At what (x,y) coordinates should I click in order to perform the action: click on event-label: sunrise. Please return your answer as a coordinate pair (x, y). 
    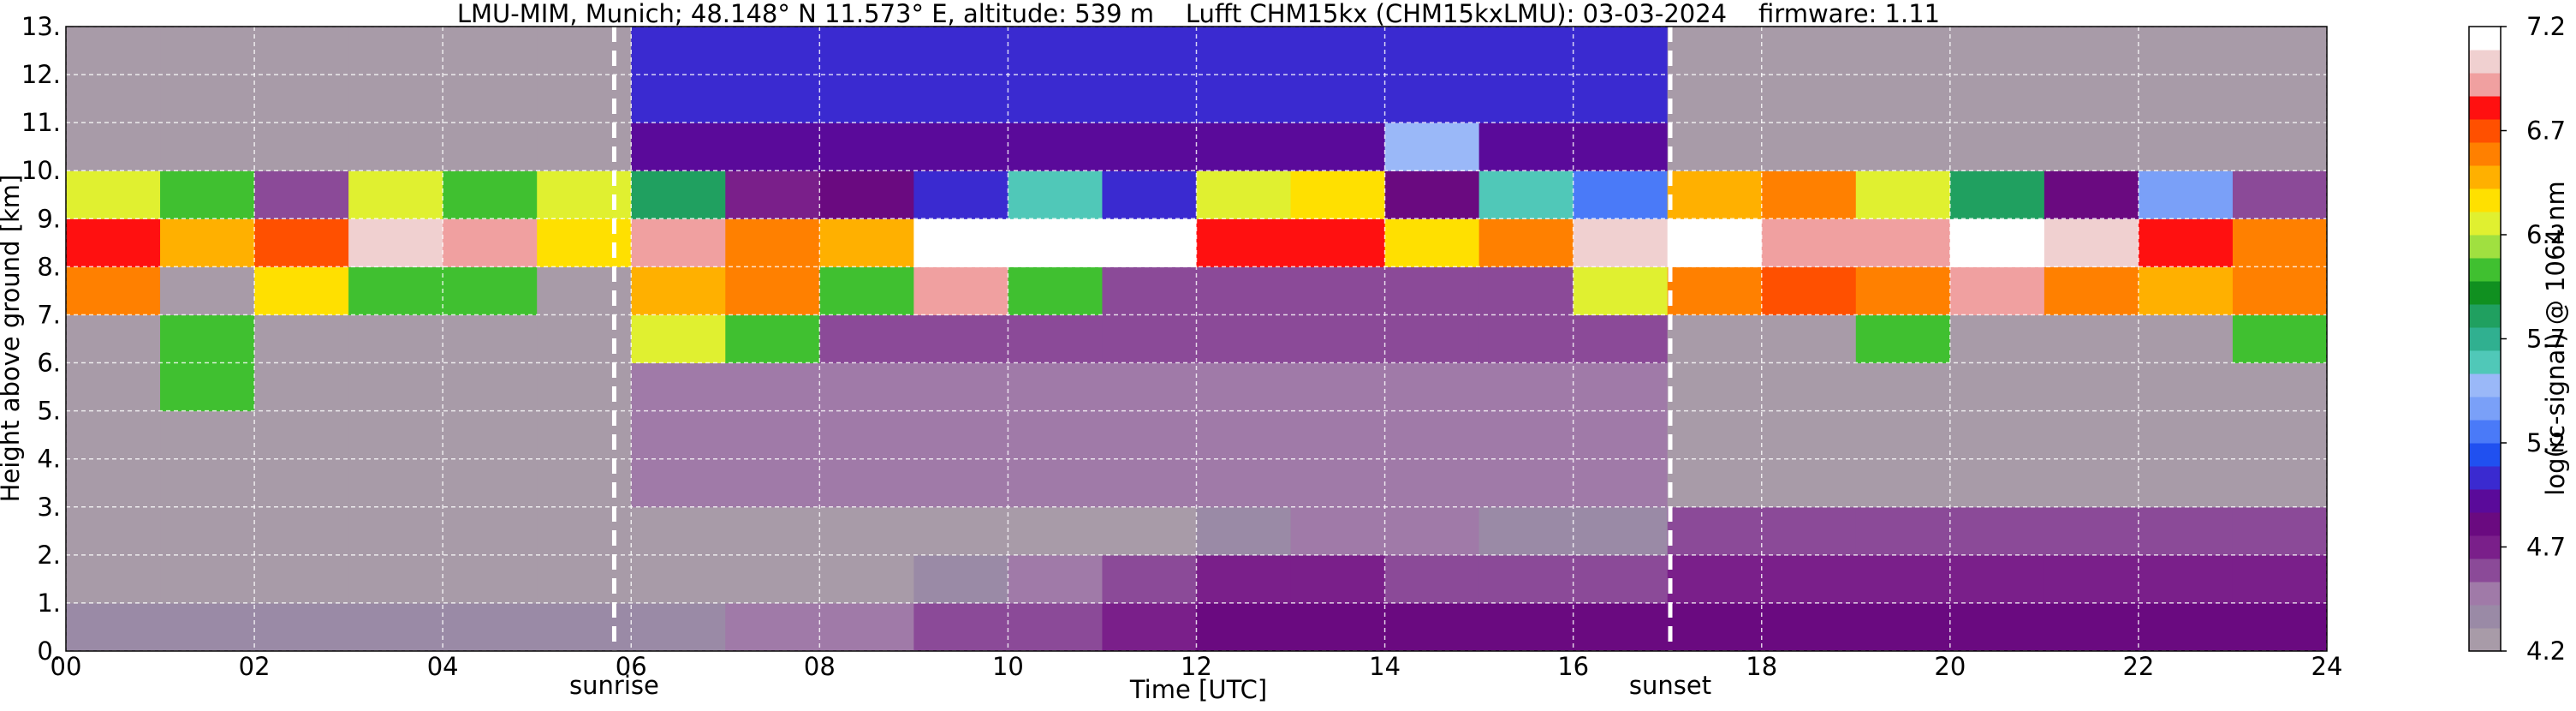
    Looking at the image, I should click on (614, 686).